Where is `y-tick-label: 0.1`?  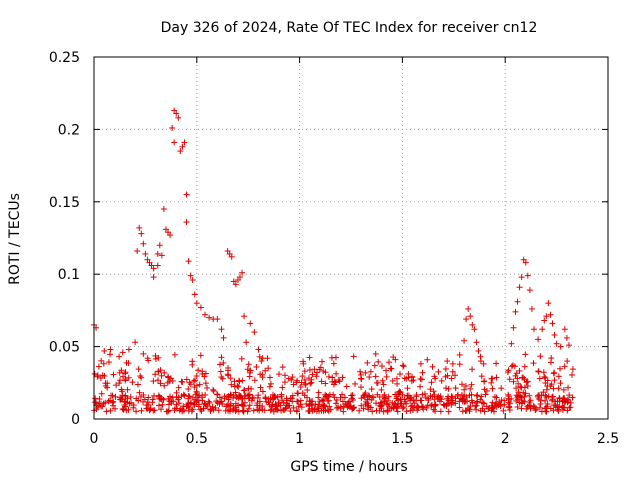 y-tick-label: 0.1 is located at coordinates (69, 275).